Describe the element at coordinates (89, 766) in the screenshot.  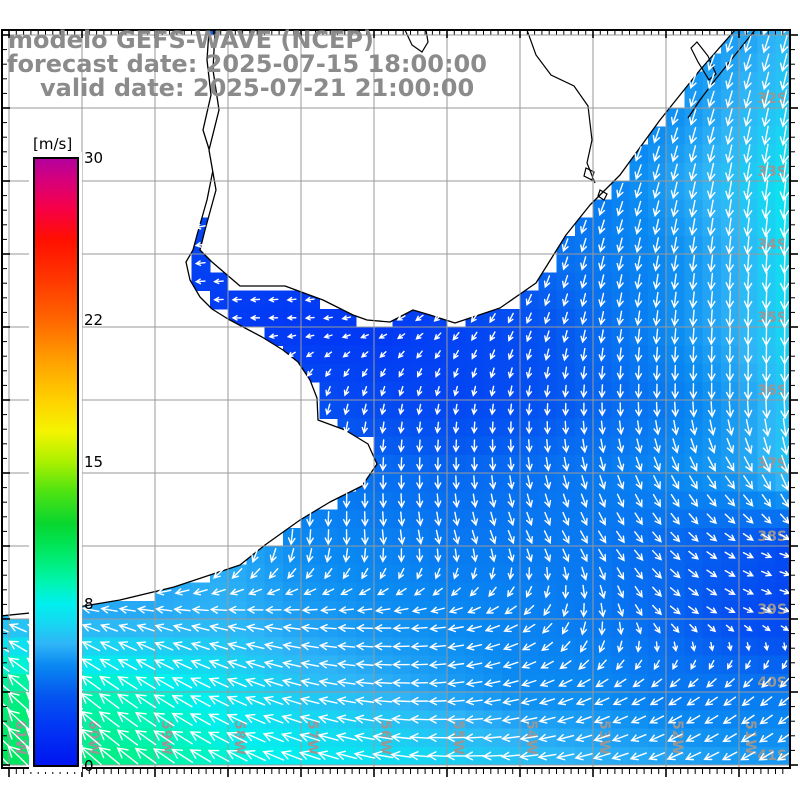
I see `colorbar-tick-0: 0` at that location.